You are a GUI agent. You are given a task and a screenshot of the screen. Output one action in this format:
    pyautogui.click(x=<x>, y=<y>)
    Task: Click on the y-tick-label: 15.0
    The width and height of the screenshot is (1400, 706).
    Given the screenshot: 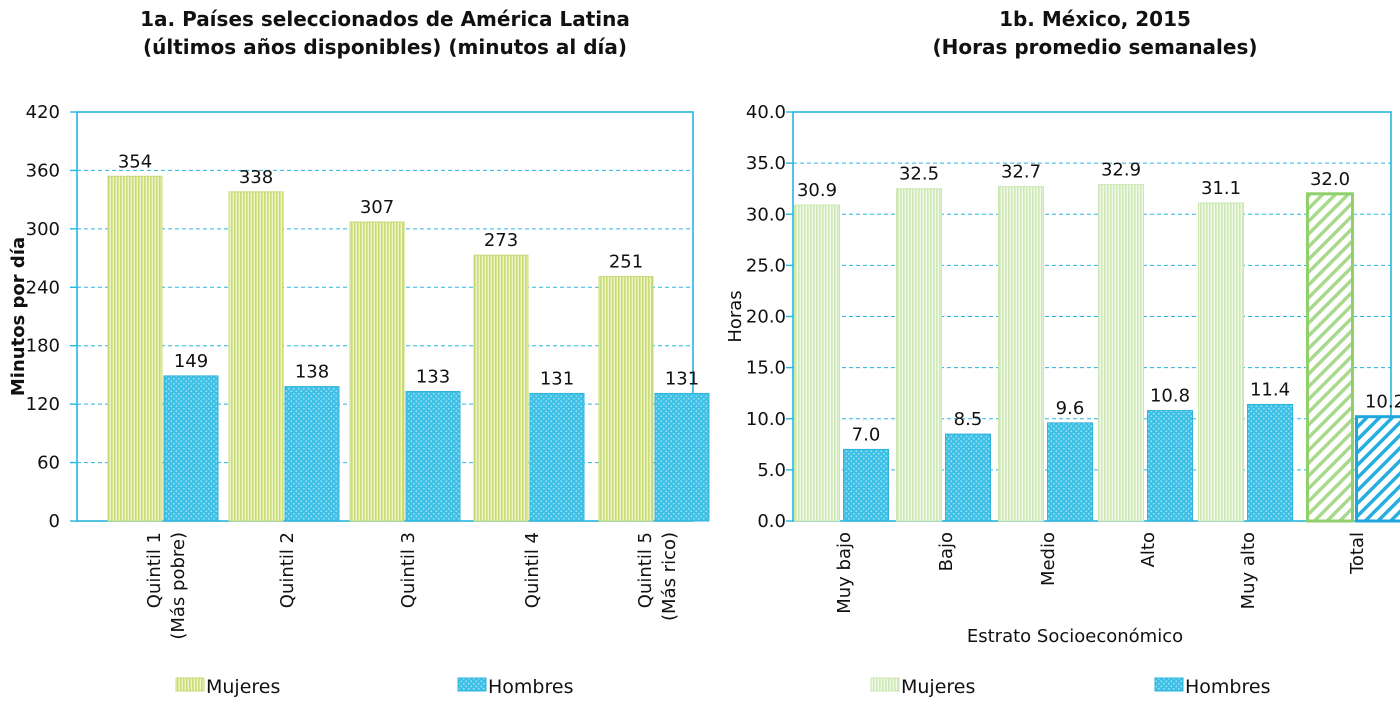 What is the action you would take?
    pyautogui.click(x=766, y=368)
    